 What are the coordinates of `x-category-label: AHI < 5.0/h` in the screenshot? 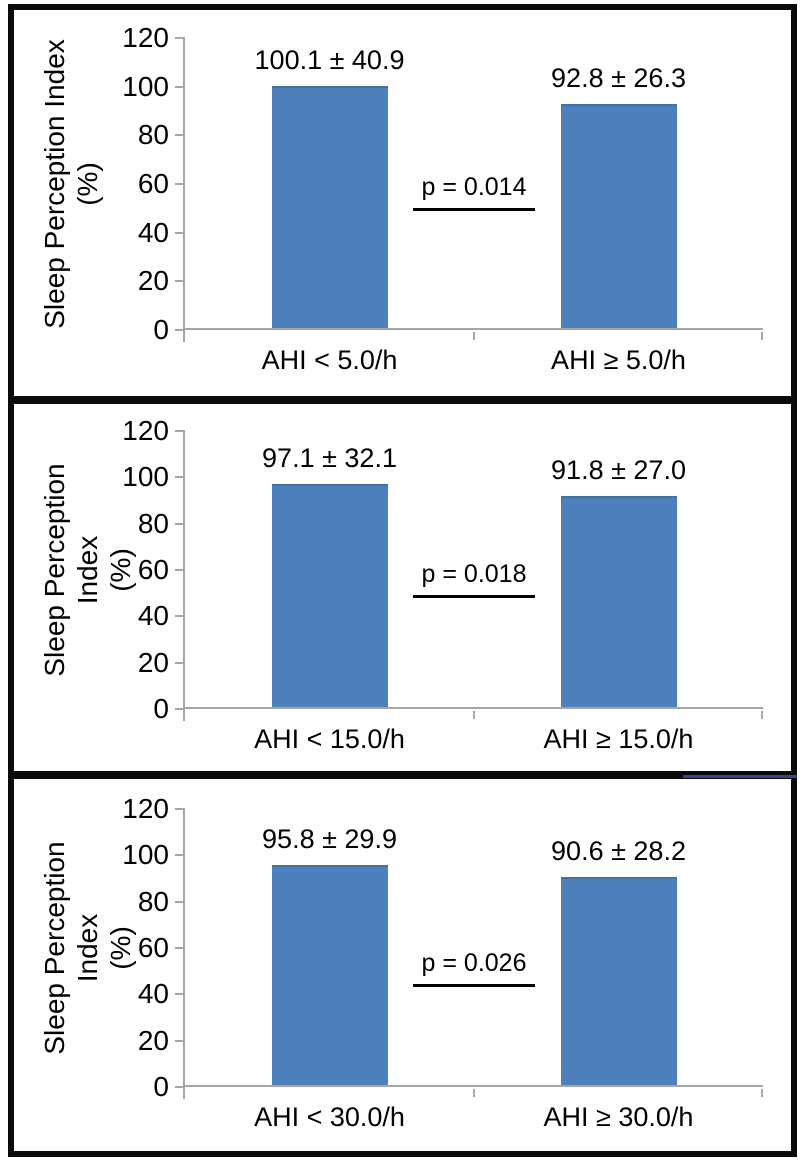 It's located at (329, 360).